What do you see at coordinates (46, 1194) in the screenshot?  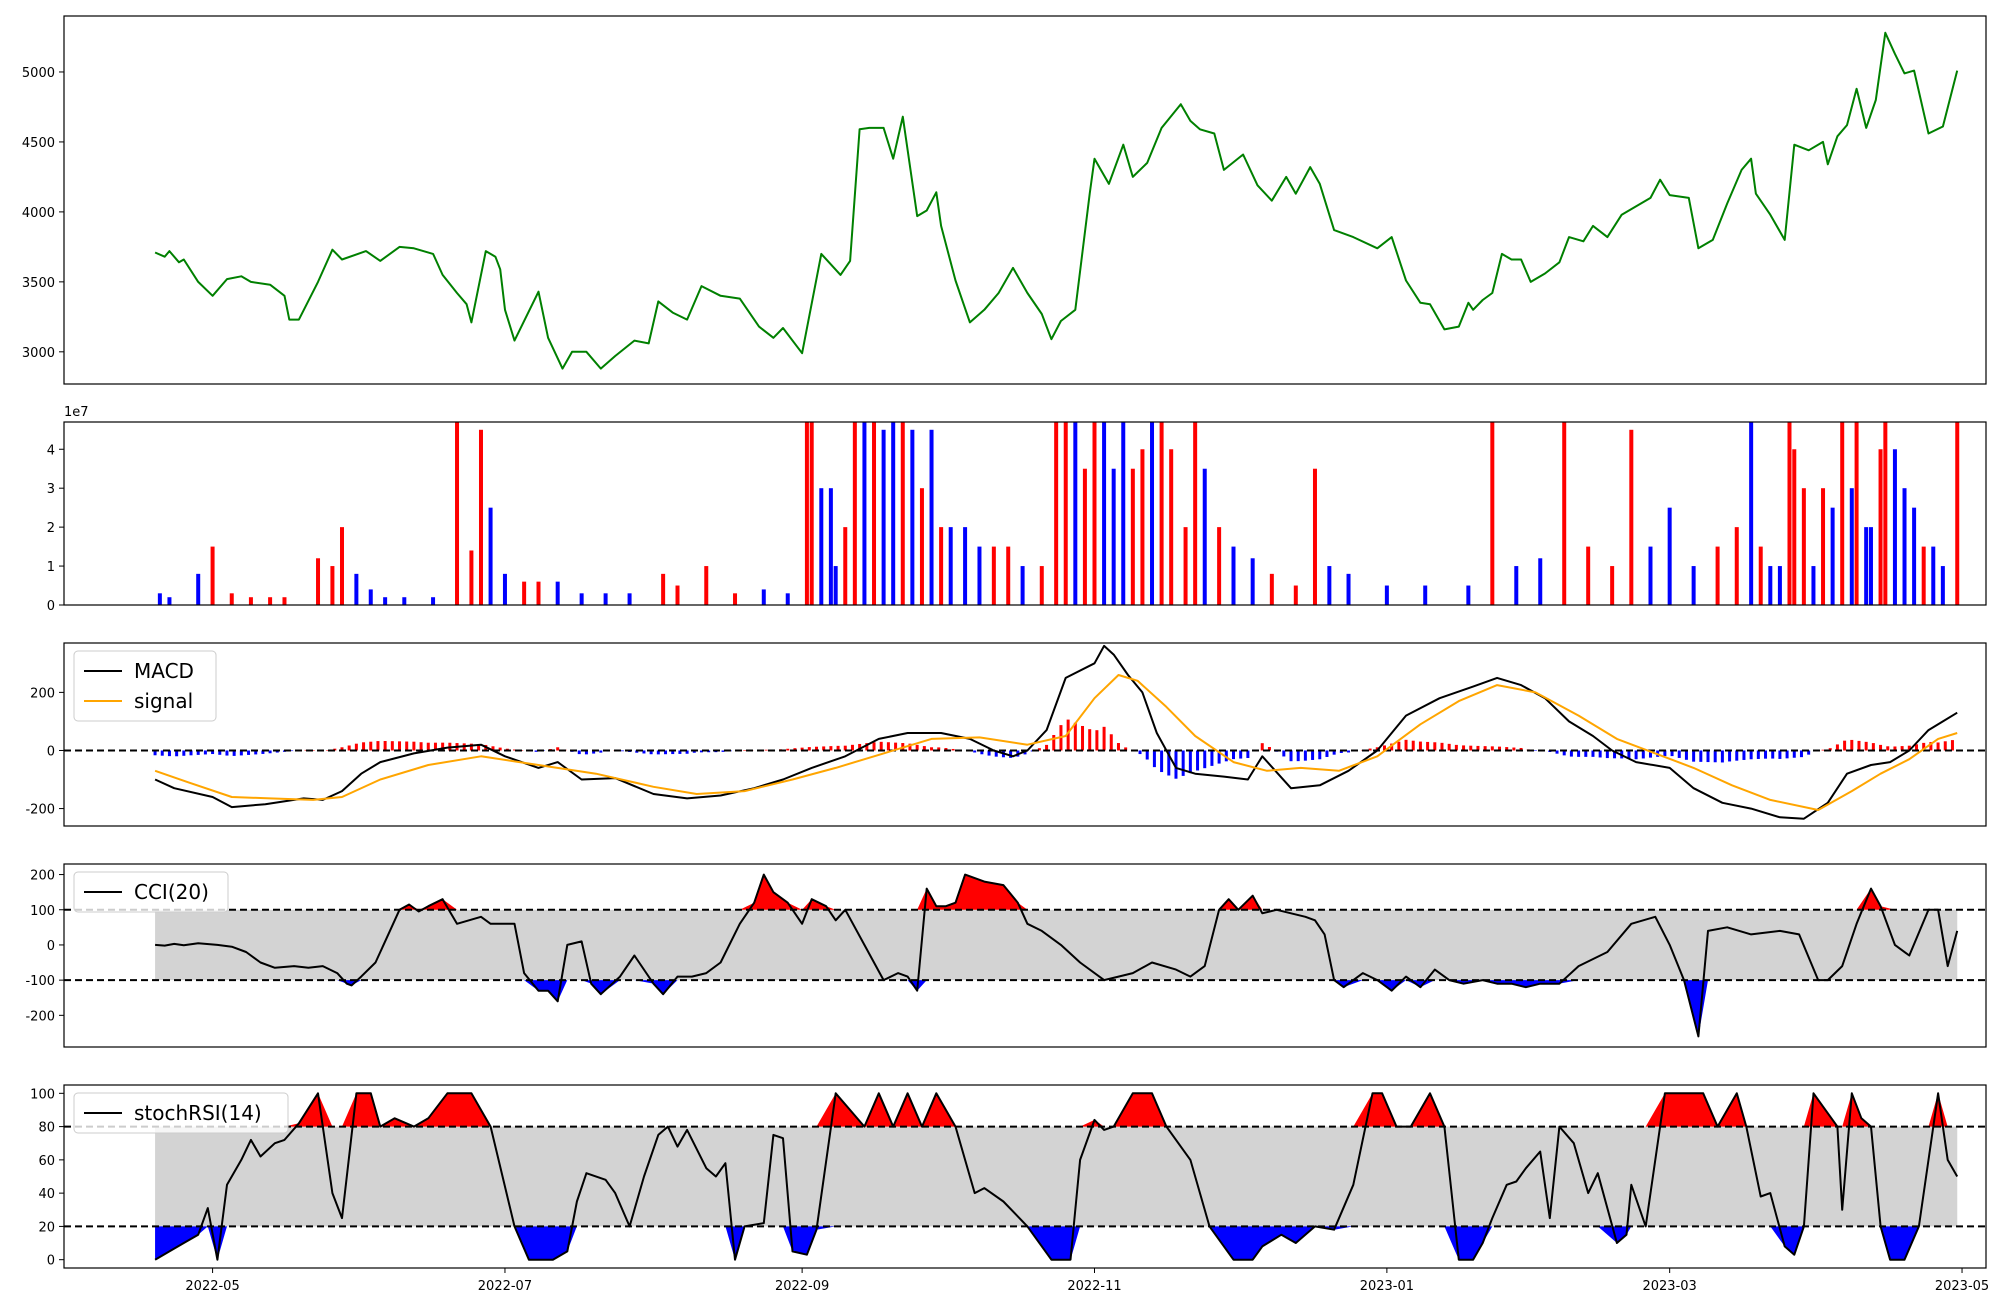 I see `y-tick-label: 40` at bounding box center [46, 1194].